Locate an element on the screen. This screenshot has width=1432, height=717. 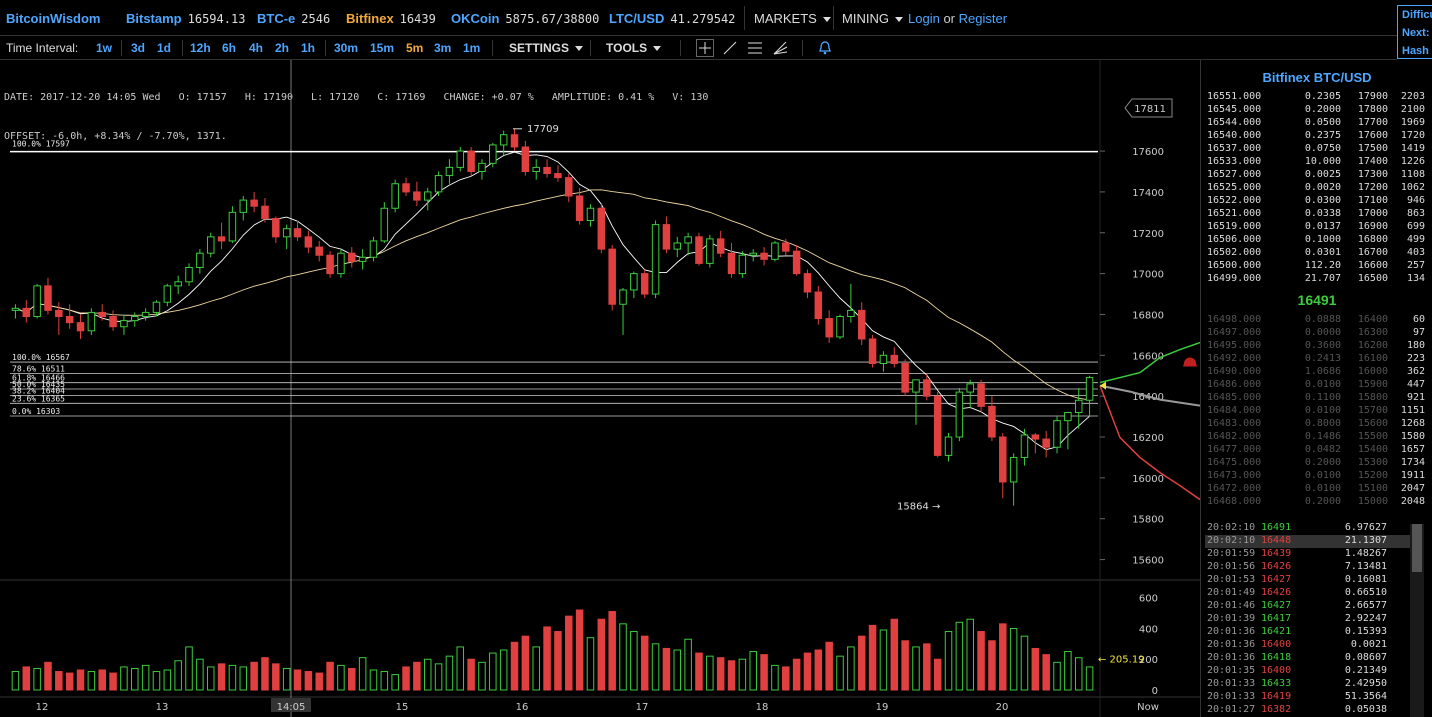
ask-level: 17600 is located at coordinates (1372, 135).